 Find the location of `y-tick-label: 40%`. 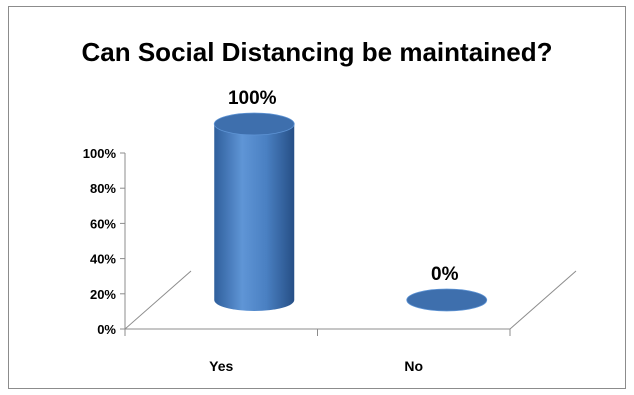

y-tick-label: 40% is located at coordinates (103, 259).